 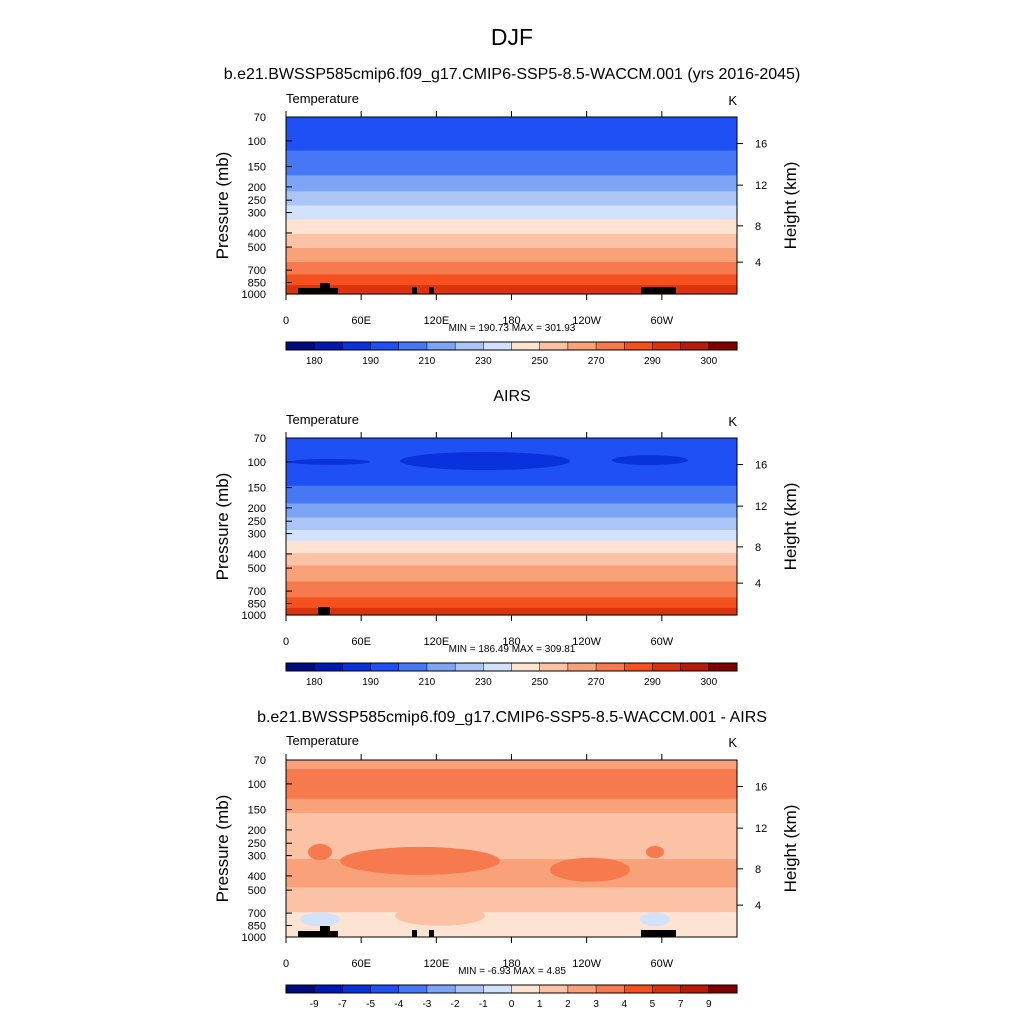 What do you see at coordinates (596, 682) in the screenshot?
I see `colorbar-label: 270` at bounding box center [596, 682].